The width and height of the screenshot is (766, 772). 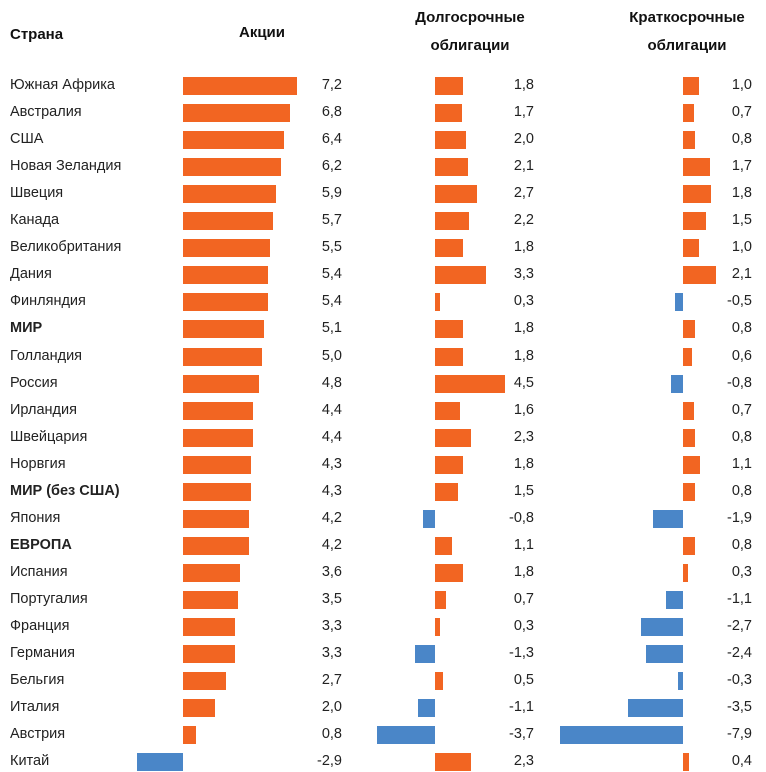 I want to click on category-label: Новая Зеландия, so click(x=66, y=166).